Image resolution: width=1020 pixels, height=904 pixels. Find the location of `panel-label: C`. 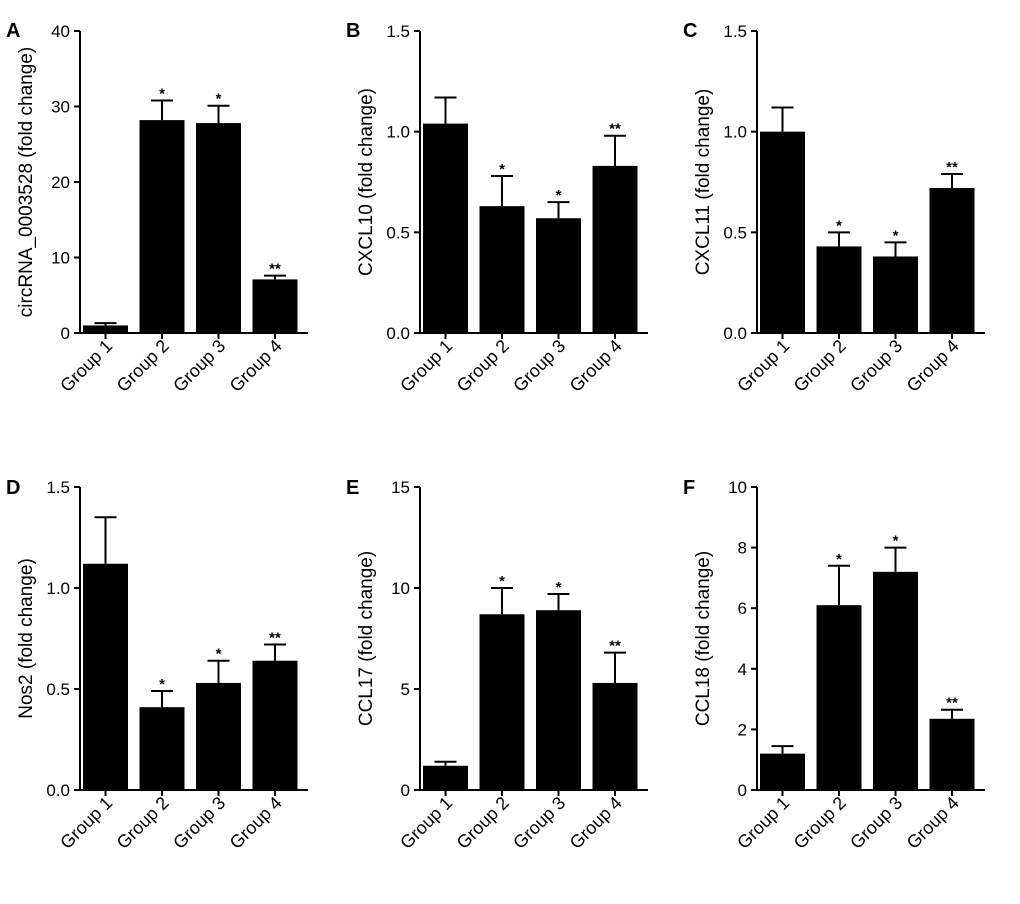

panel-label: C is located at coordinates (690, 31).